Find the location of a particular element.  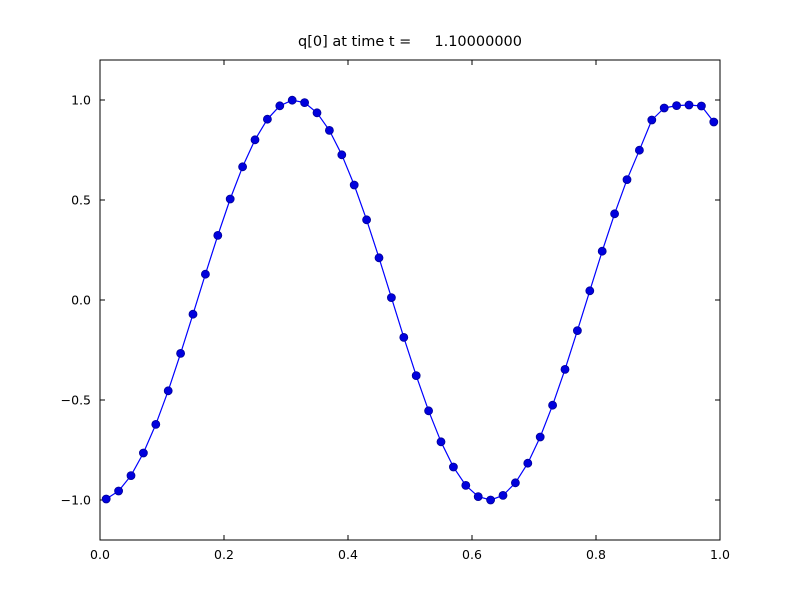

y-tick-label: −0.5 is located at coordinates (76, 400).